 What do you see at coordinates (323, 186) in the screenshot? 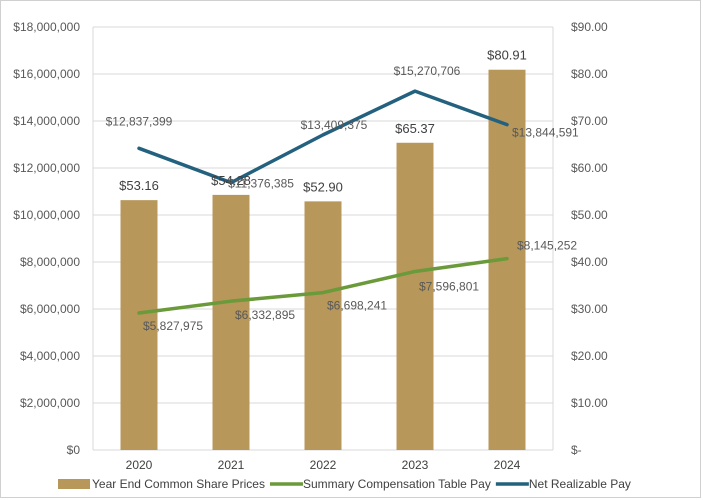
I see `bar-label-2022: $52.90` at bounding box center [323, 186].